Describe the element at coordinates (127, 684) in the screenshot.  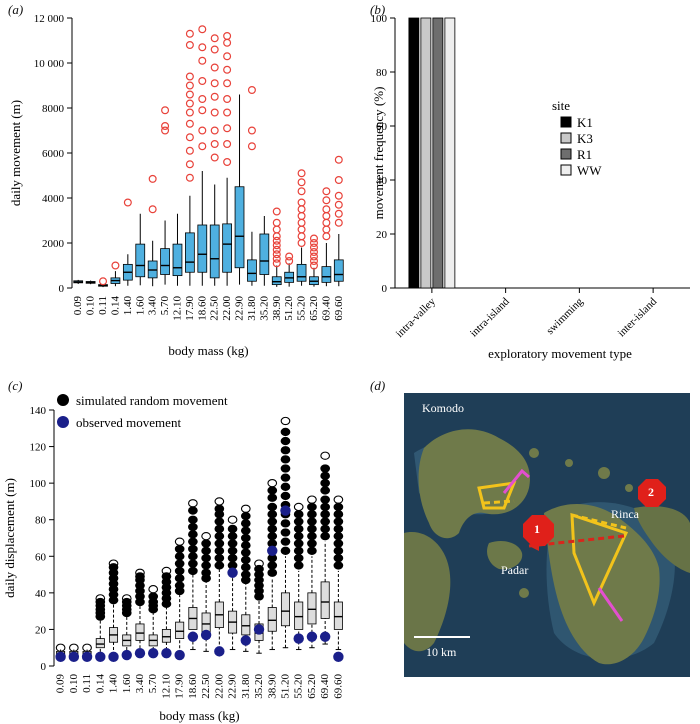
I see `x-tick-label-c: 1.60` at that location.